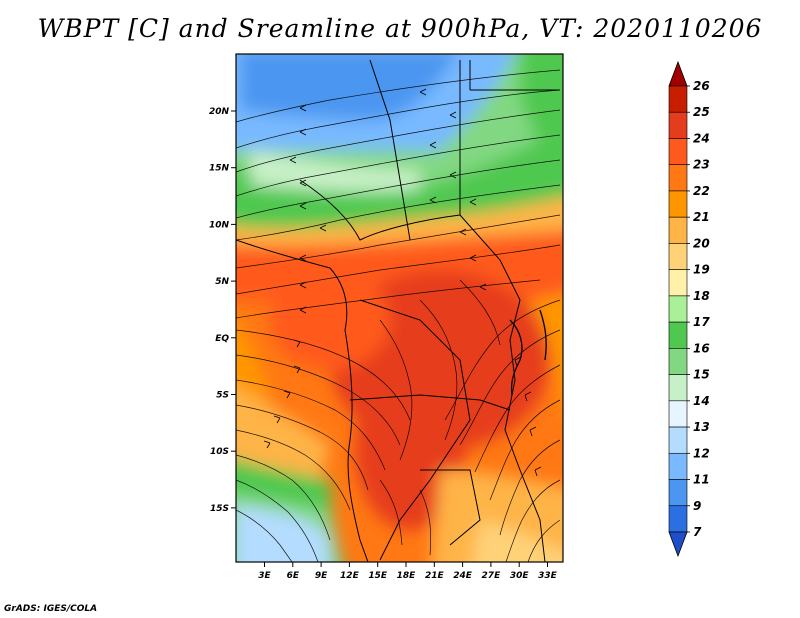 This screenshot has height=618, width=800. What do you see at coordinates (701, 322) in the screenshot?
I see `colorbar-label: 17` at bounding box center [701, 322].